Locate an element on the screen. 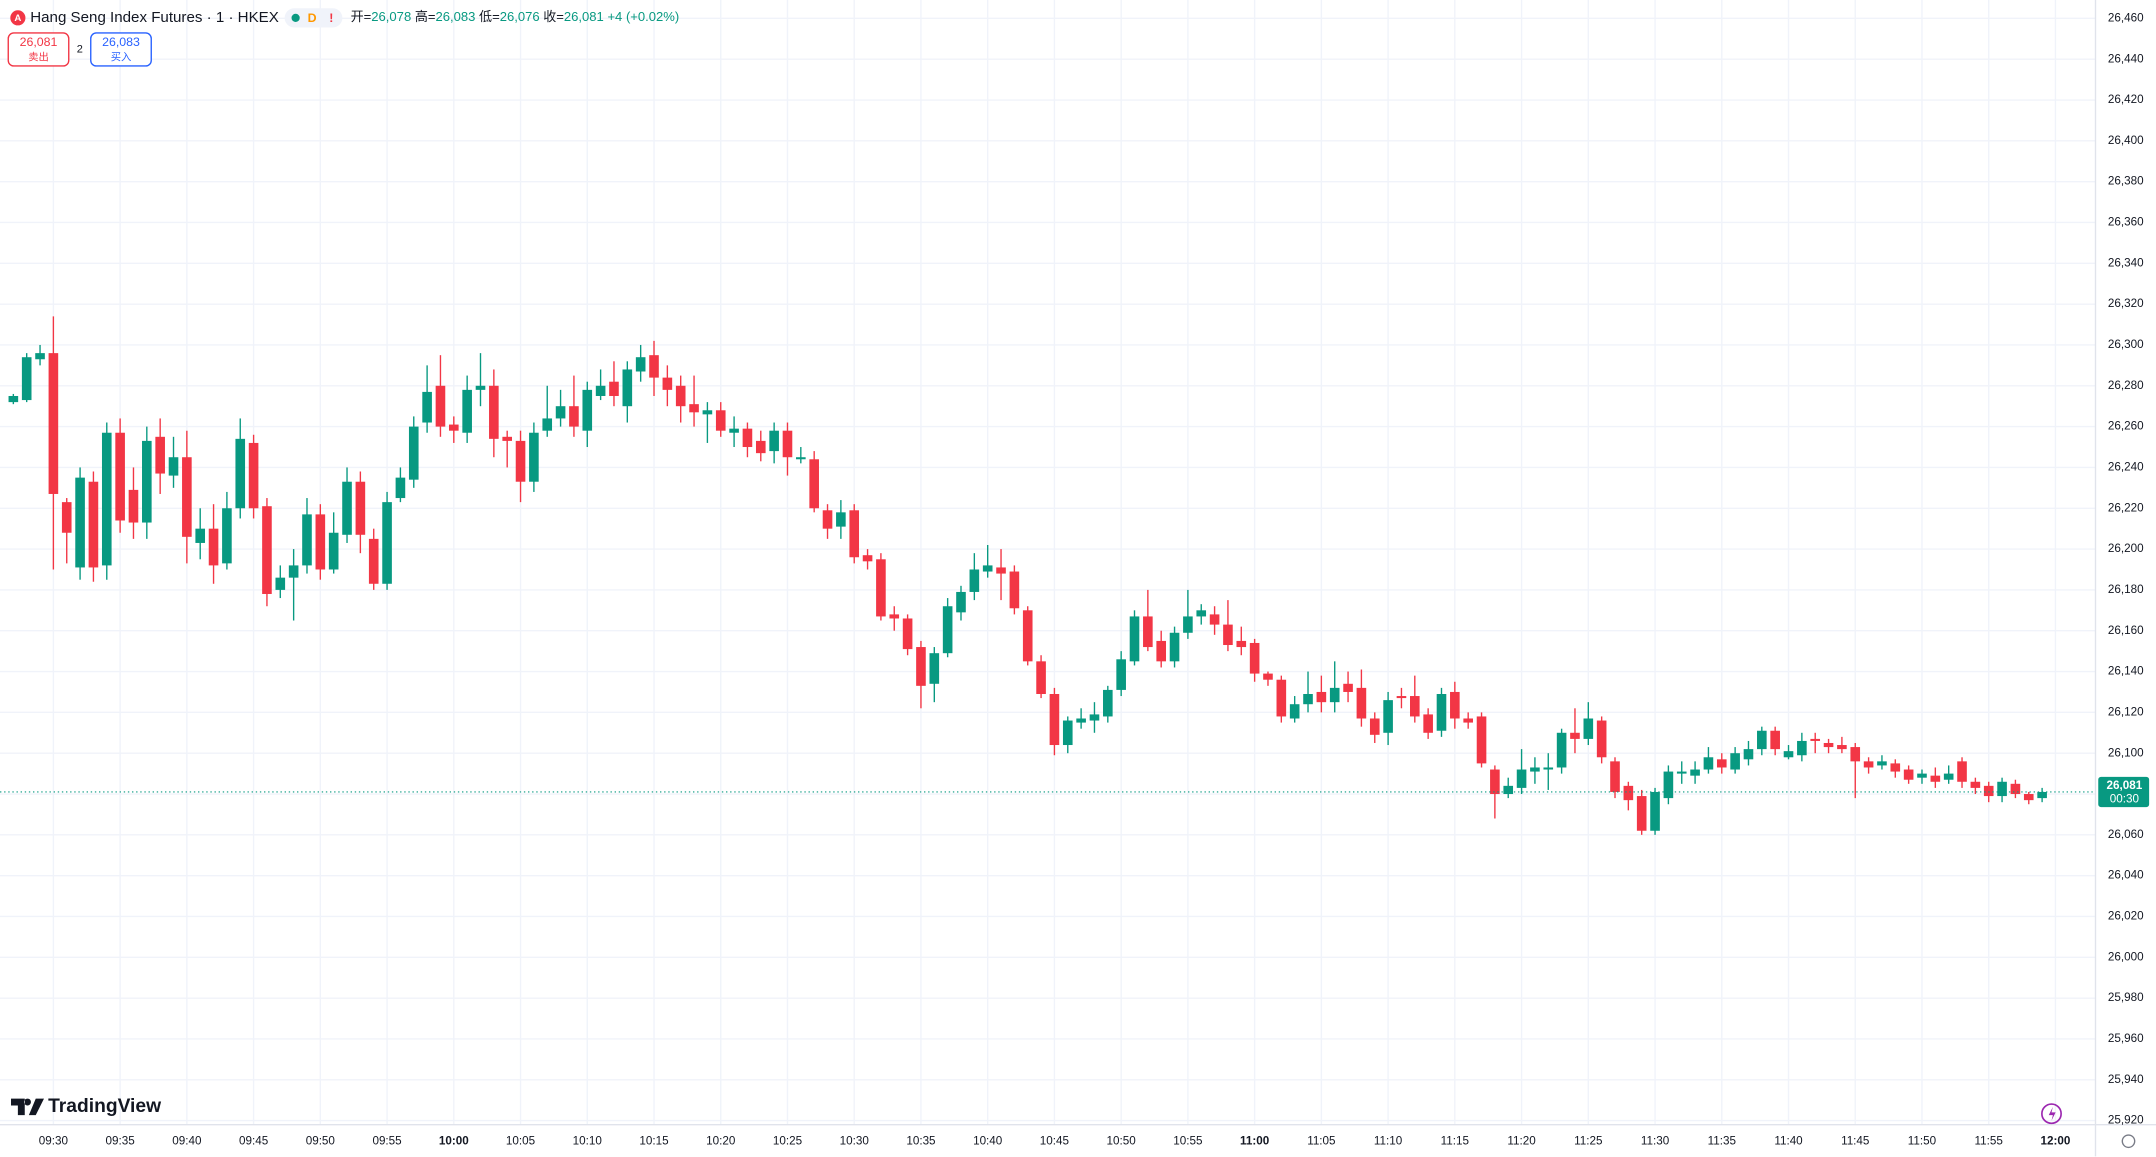  y-tick-label: 26,180 is located at coordinates (2126, 589).